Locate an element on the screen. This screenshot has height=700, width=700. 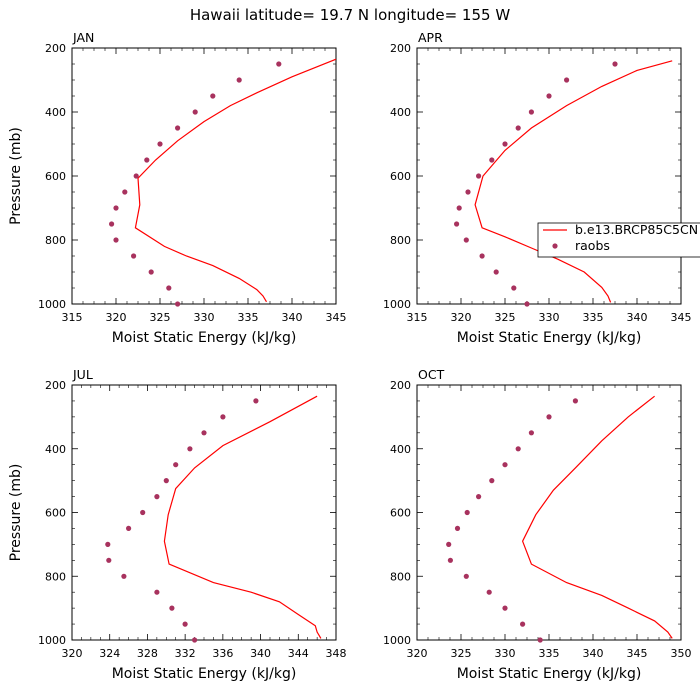
legend-dot-swatch is located at coordinates (555, 246).